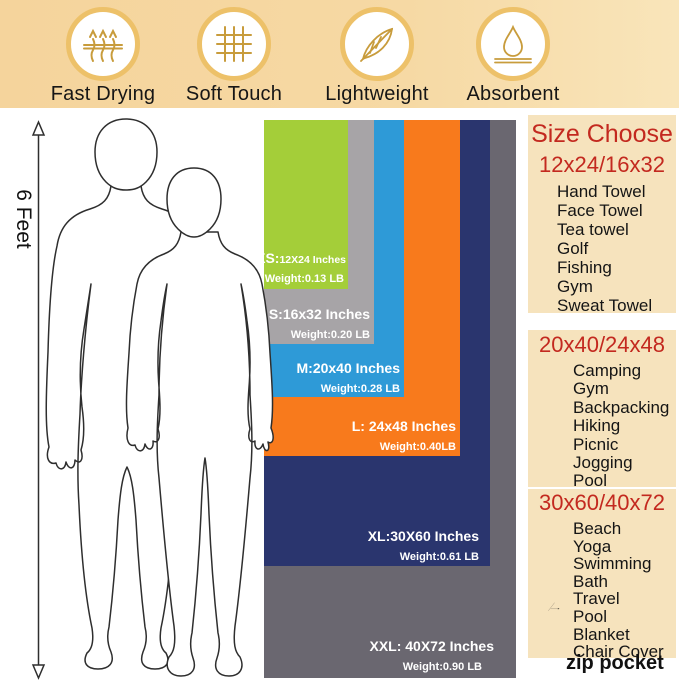  What do you see at coordinates (602, 344) in the screenshot?
I see `size-group-heading-2: 20x40/24x48` at bounding box center [602, 344].